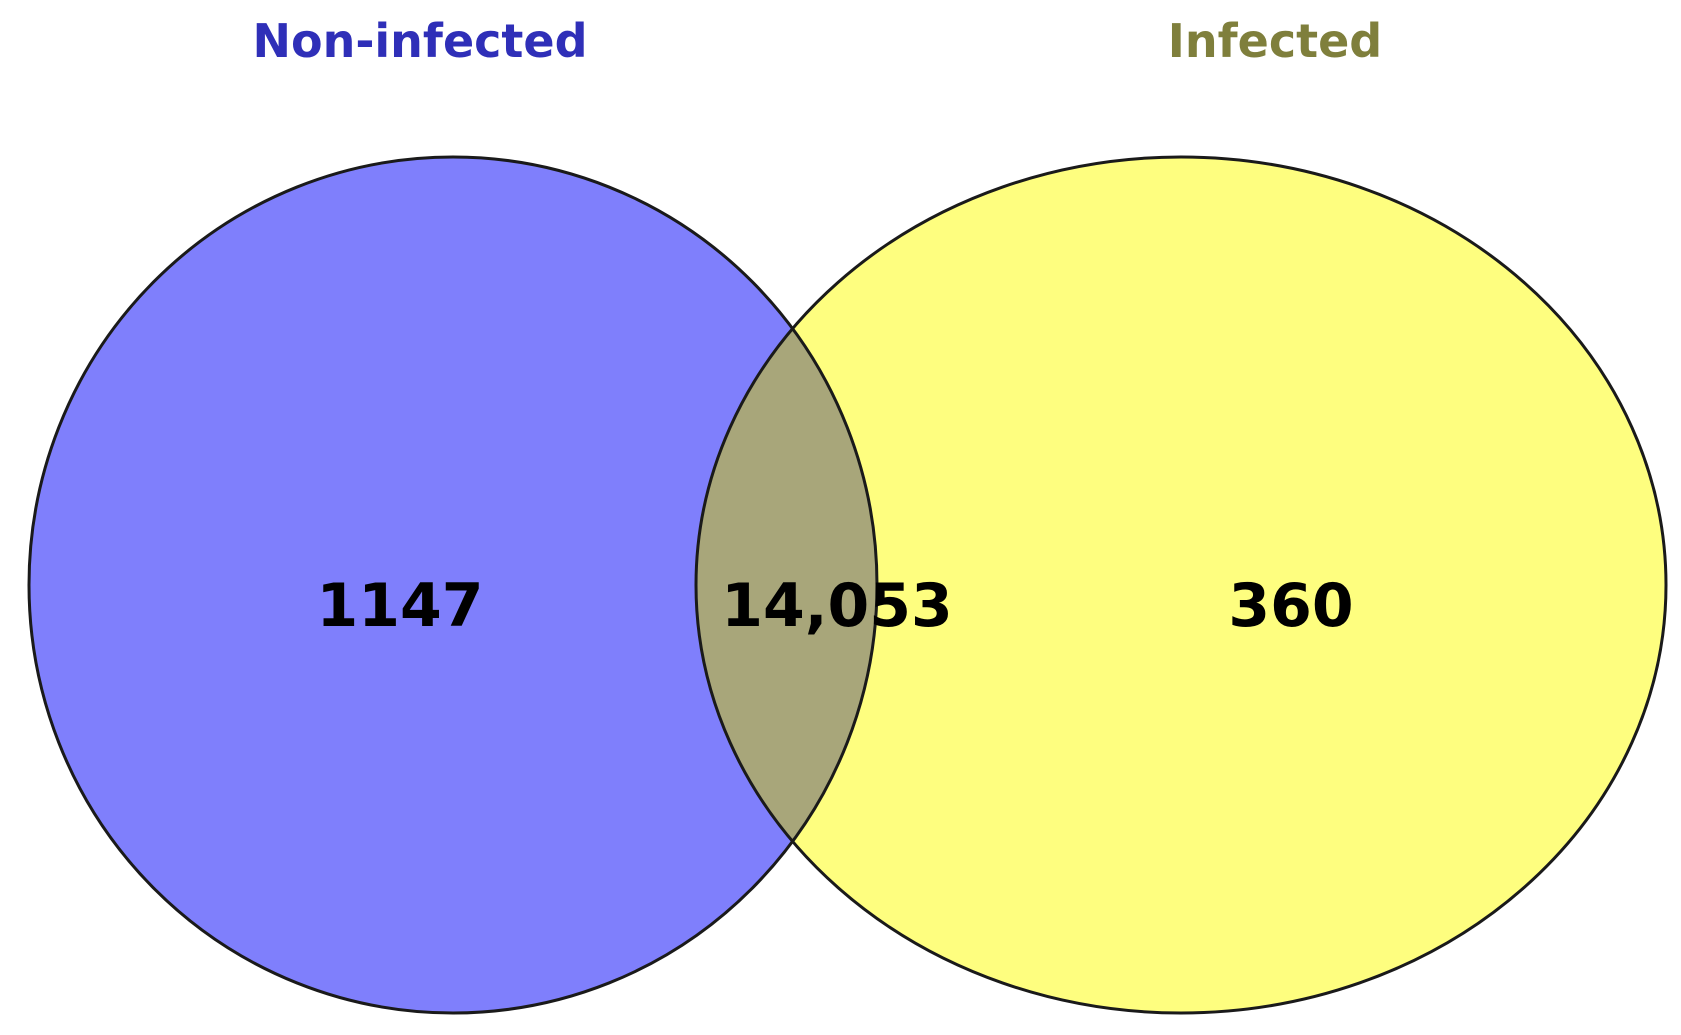 This screenshot has height=1035, width=1681. I want to click on non-infected-label: Non-infected, so click(419, 41).